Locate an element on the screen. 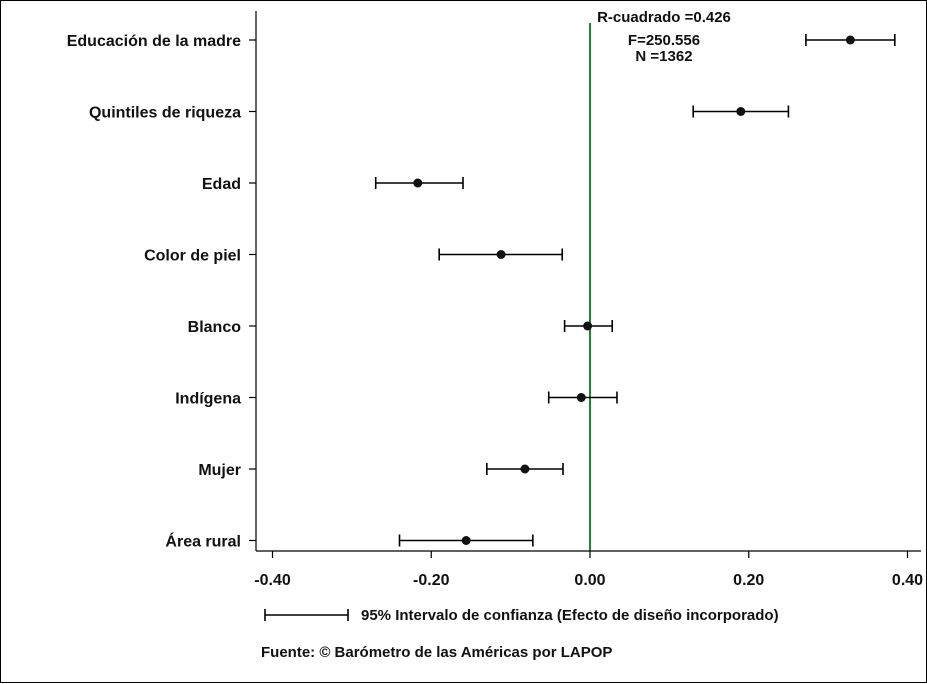 This screenshot has width=927, height=684. stat-n: N =1362 is located at coordinates (663, 56).